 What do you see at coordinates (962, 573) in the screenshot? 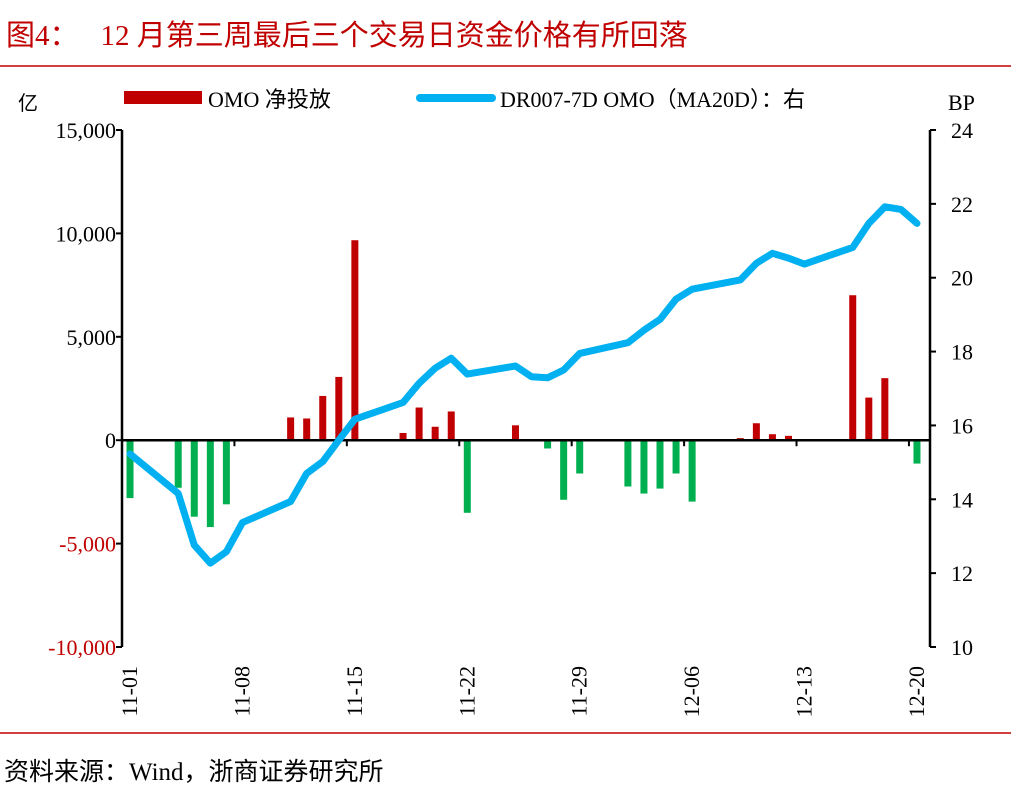
I see `right-tick-label: 12` at bounding box center [962, 573].